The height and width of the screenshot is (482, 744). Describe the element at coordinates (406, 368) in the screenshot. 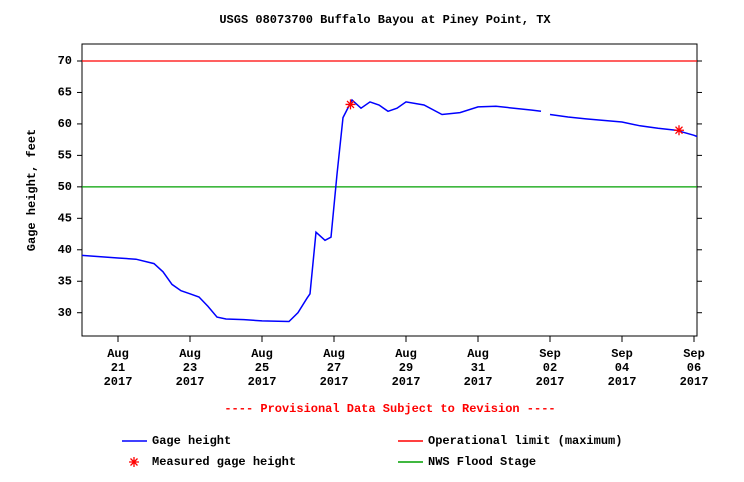

I see `x-tick-label: Aug 29 2017` at that location.